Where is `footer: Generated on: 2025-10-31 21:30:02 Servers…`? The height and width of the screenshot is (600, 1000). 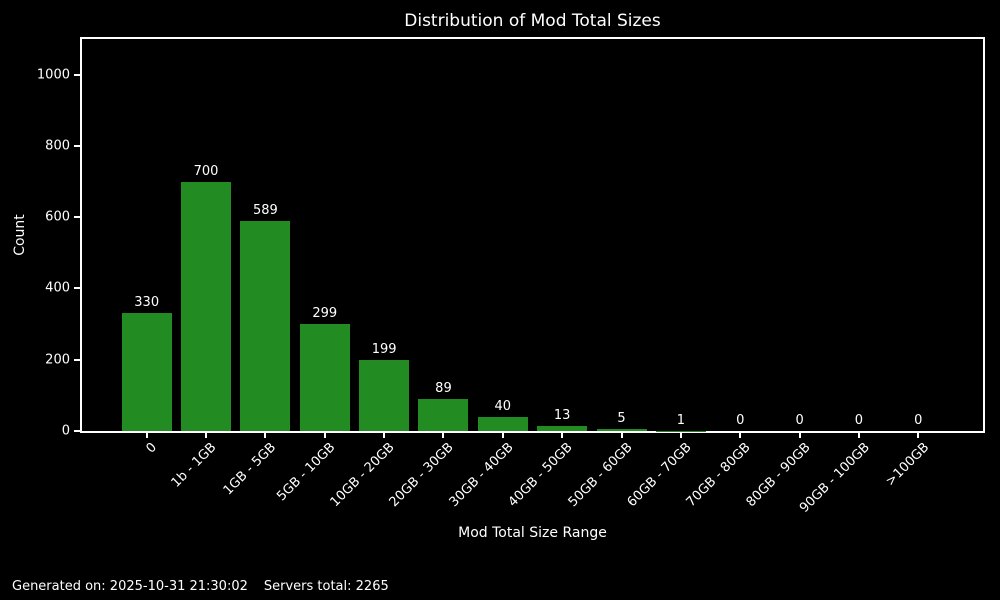
footer: Generated on: 2025-10-31 21:30:02 Servers… is located at coordinates (208, 586).